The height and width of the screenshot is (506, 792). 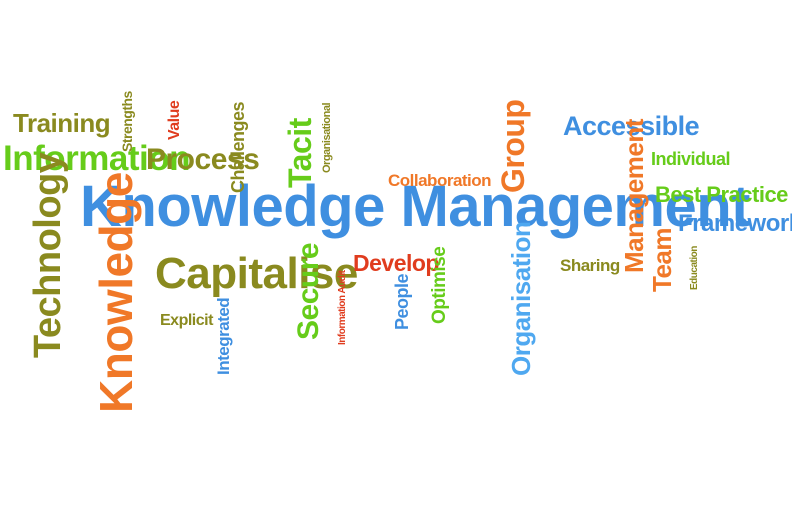 I want to click on word-process: Process, so click(x=203, y=159).